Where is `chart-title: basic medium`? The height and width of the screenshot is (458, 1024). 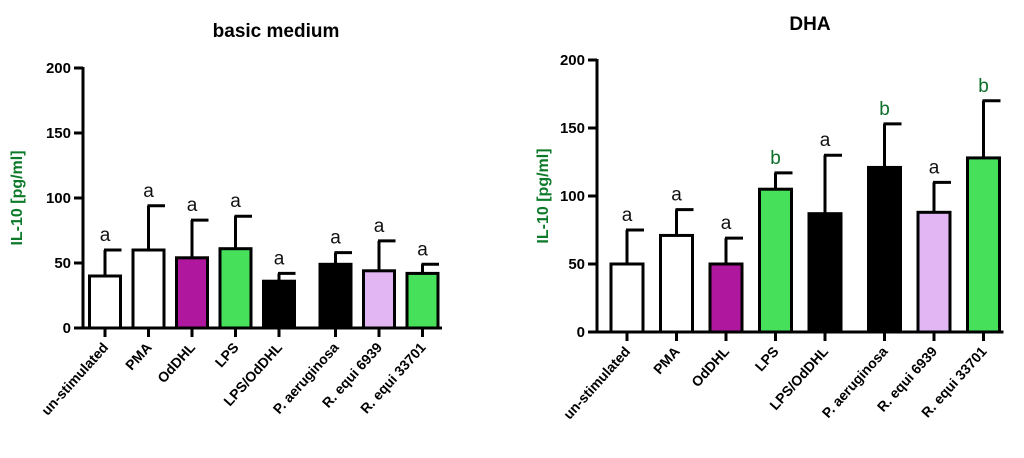 chart-title: basic medium is located at coordinates (276, 31).